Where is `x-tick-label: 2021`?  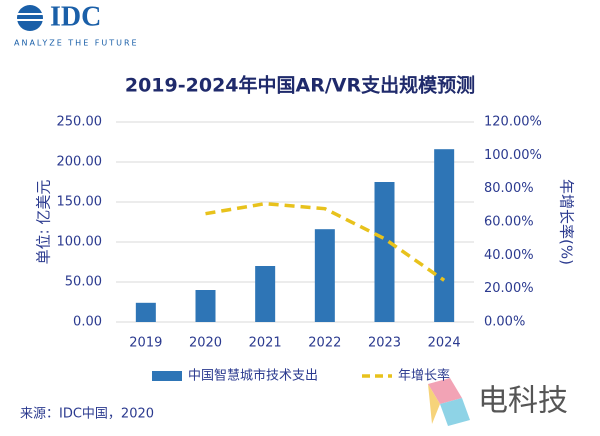 x-tick-label: 2021 is located at coordinates (265, 343).